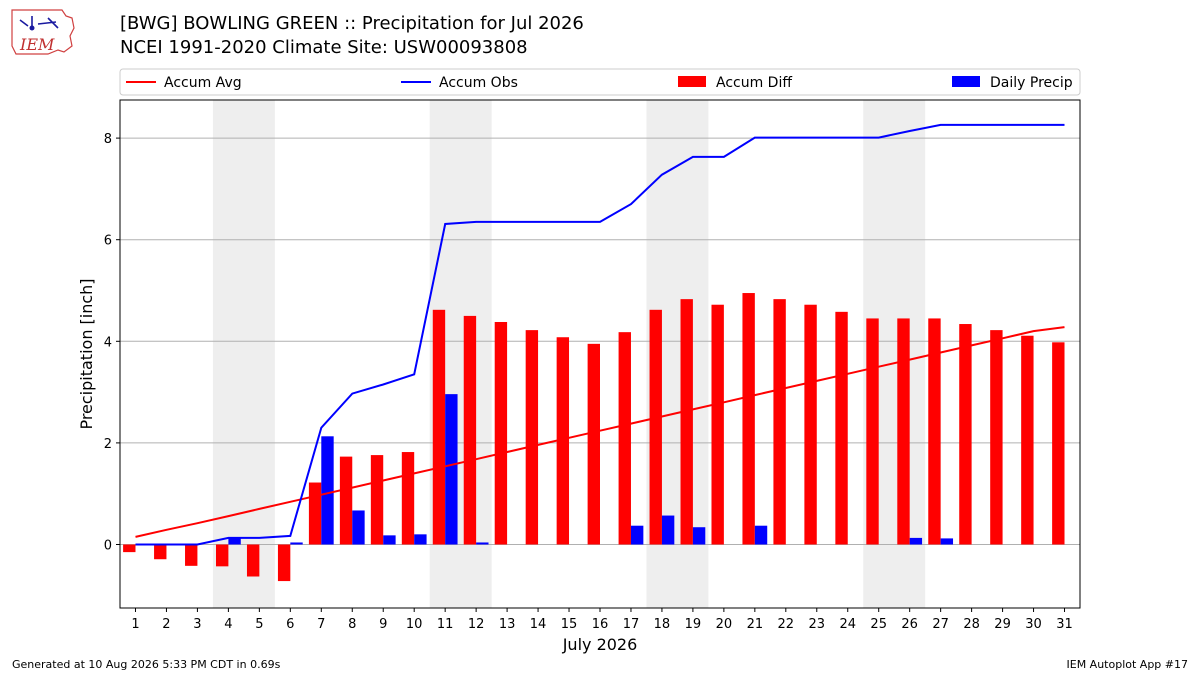 The height and width of the screenshot is (675, 1200). I want to click on x-tick-label: 15, so click(569, 624).